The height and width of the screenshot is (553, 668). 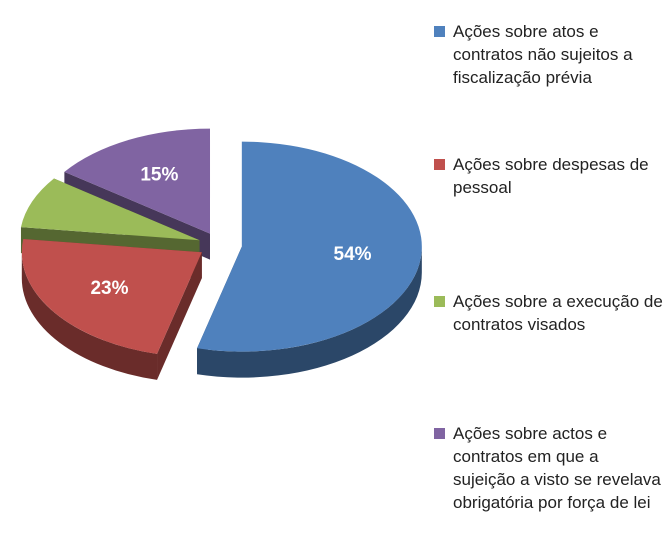 What do you see at coordinates (159, 175) in the screenshot?
I see `data-label: 15%` at bounding box center [159, 175].